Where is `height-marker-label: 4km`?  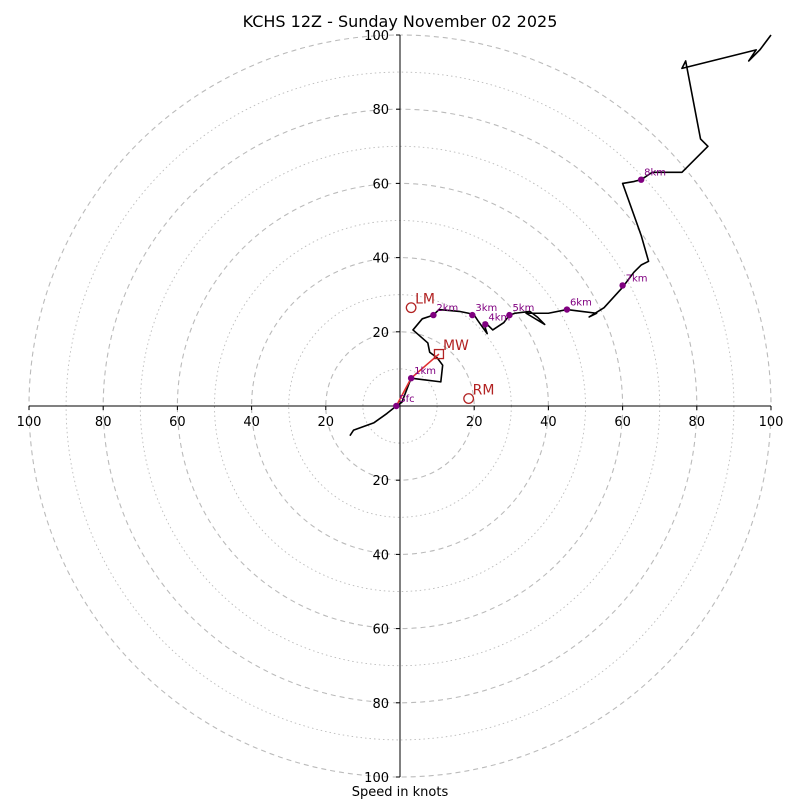 height-marker-label: 4km is located at coordinates (499, 317).